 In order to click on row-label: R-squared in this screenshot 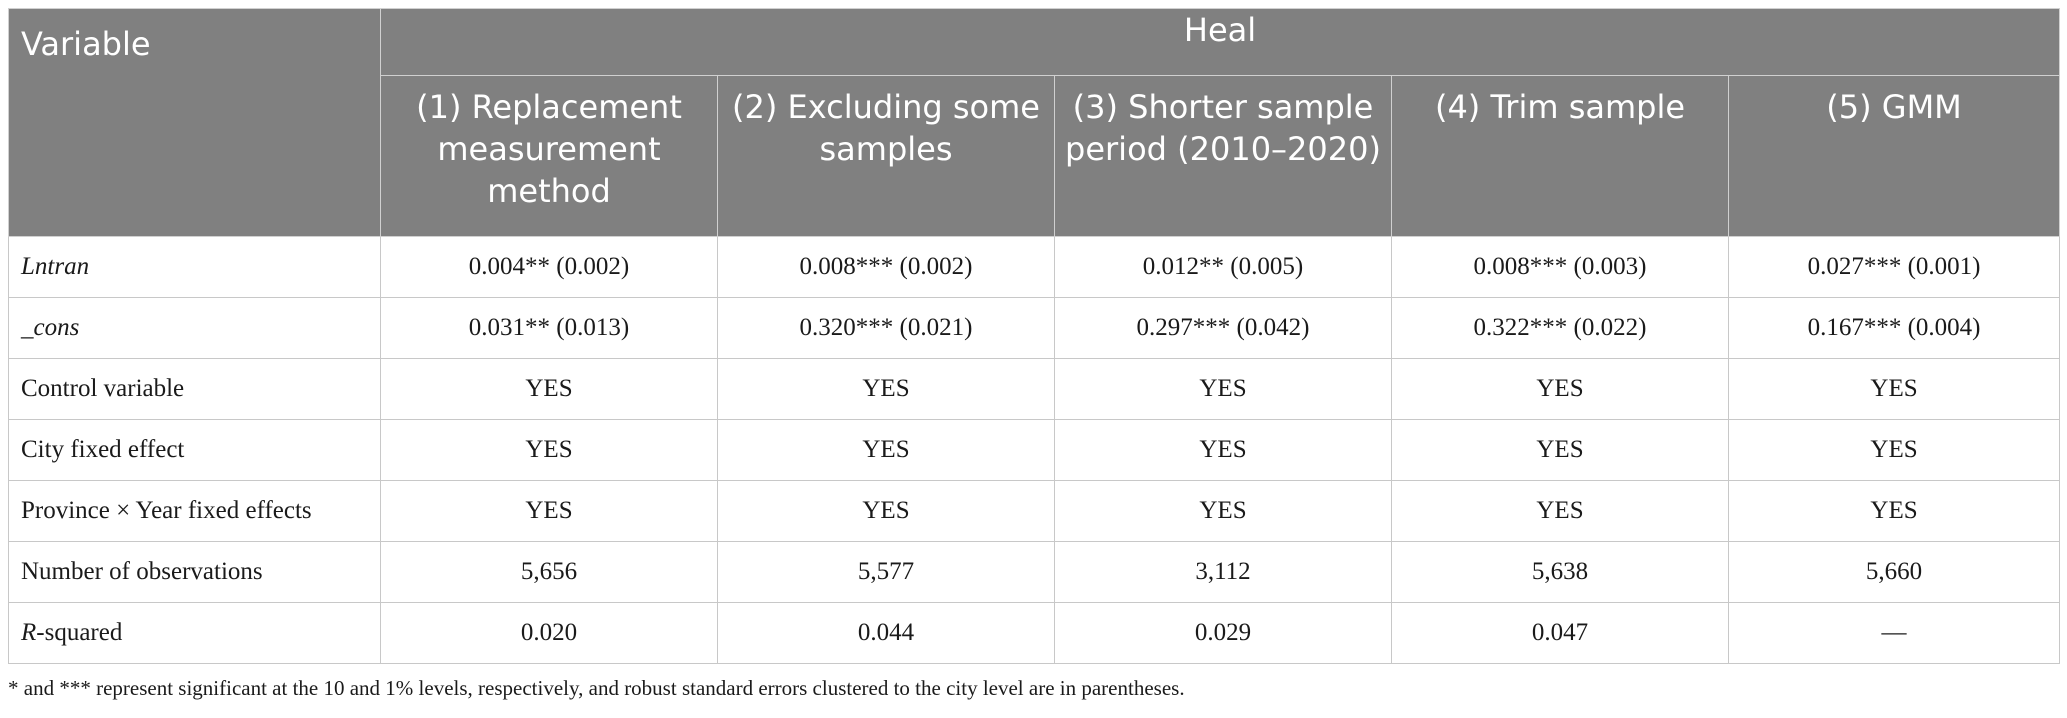, I will do `click(194, 633)`.